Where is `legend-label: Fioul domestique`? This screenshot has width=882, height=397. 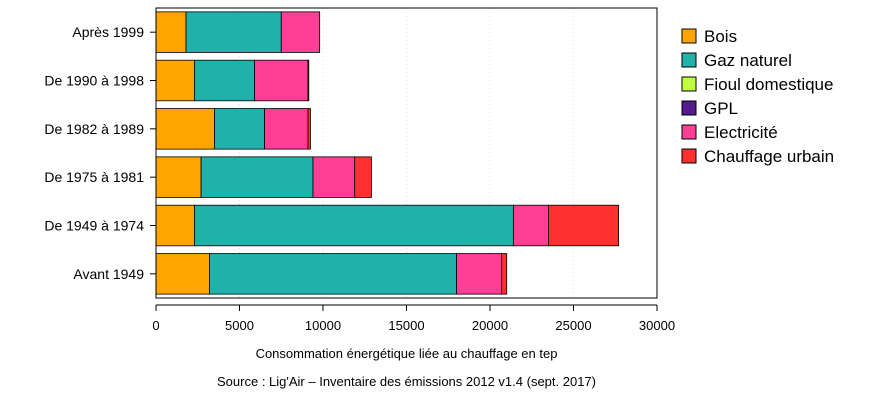 legend-label: Fioul domestique is located at coordinates (768, 84).